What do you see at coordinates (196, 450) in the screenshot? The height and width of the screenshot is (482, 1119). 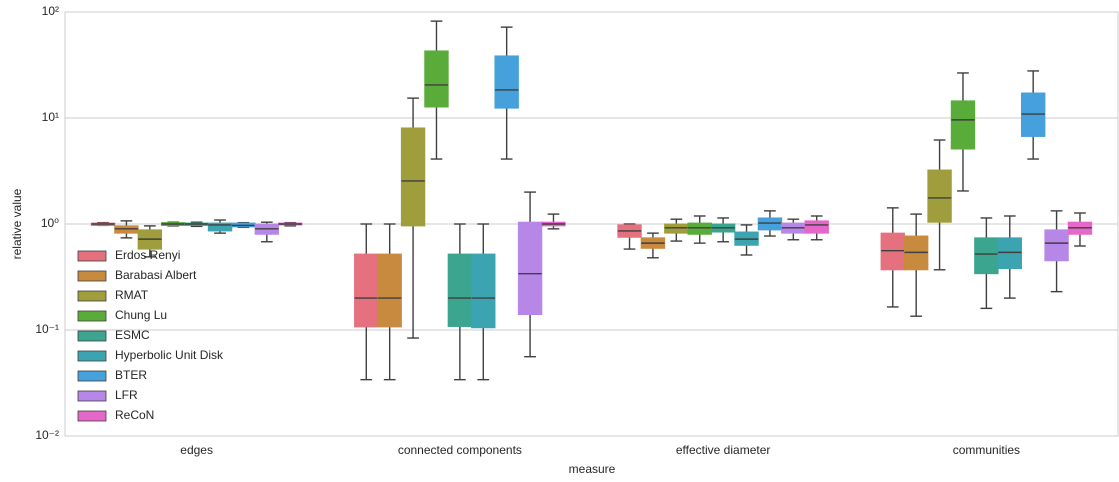 I see `x-tick-label: edges` at bounding box center [196, 450].